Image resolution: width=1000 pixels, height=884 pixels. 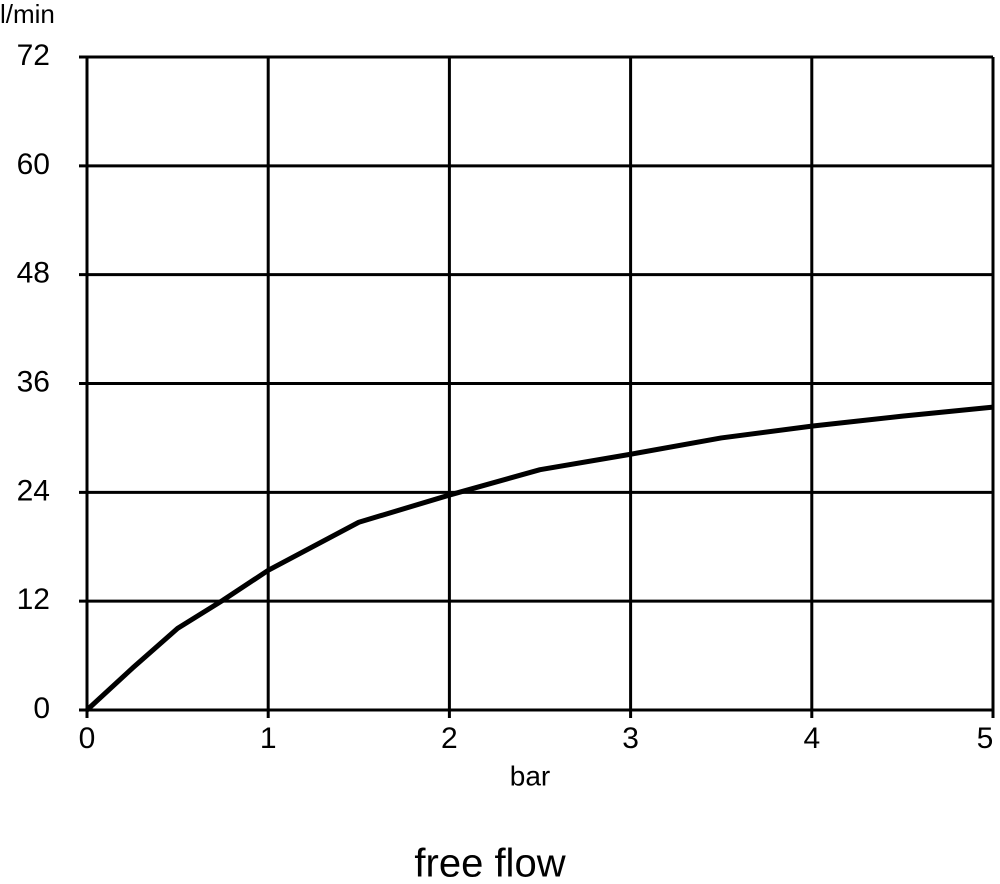 I want to click on x-tick-label: 3, so click(x=630, y=738).